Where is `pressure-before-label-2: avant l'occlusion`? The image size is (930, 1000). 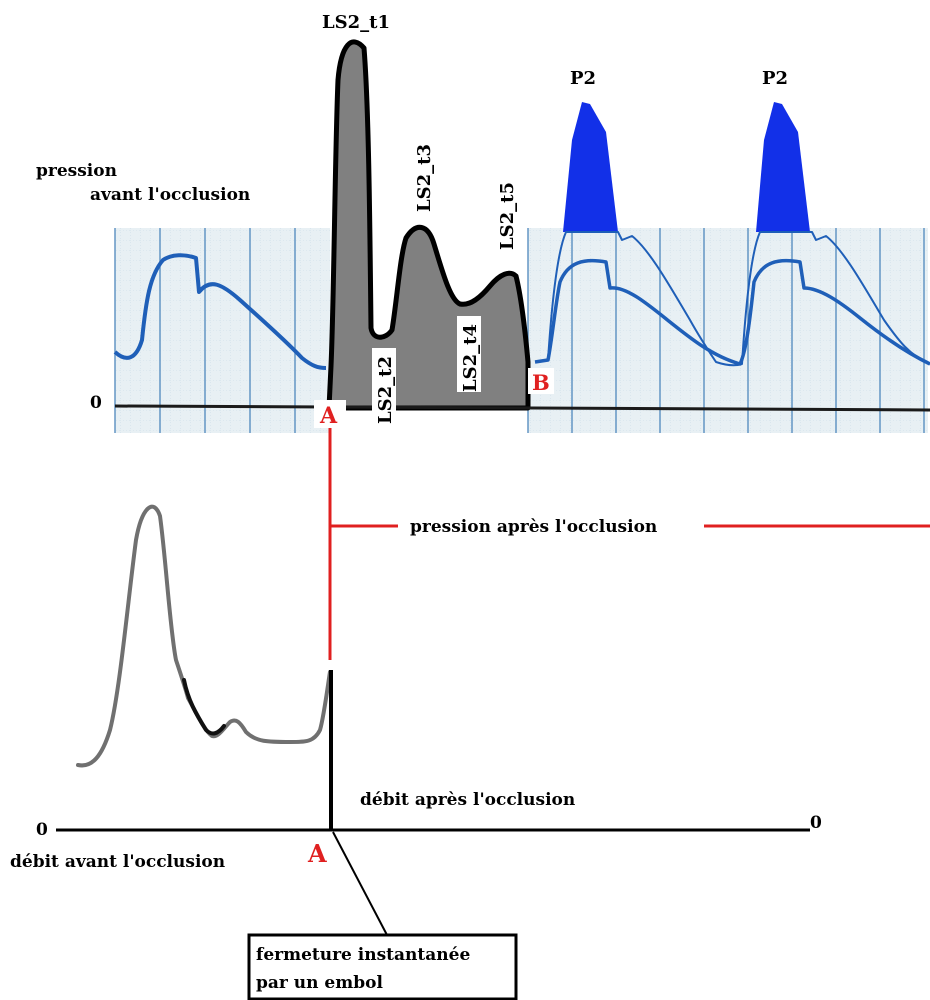 pressure-before-label-2: avant l'occlusion is located at coordinates (170, 195).